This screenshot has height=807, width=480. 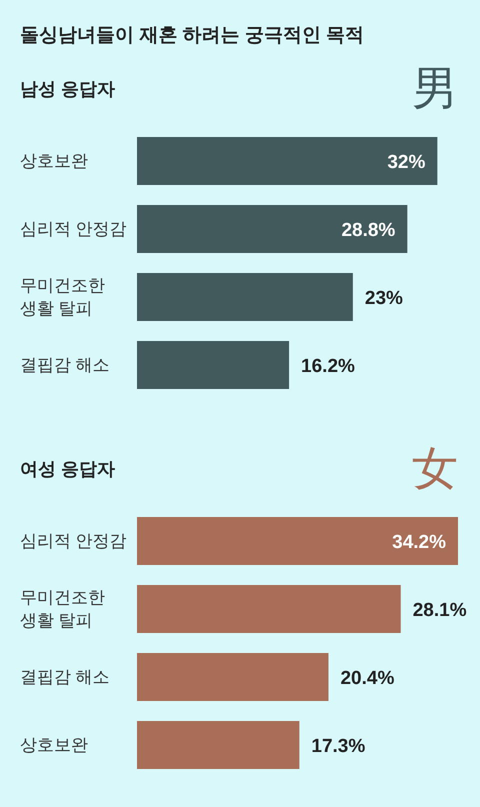 What do you see at coordinates (328, 366) in the screenshot?
I see `data-label: 16.2%` at bounding box center [328, 366].